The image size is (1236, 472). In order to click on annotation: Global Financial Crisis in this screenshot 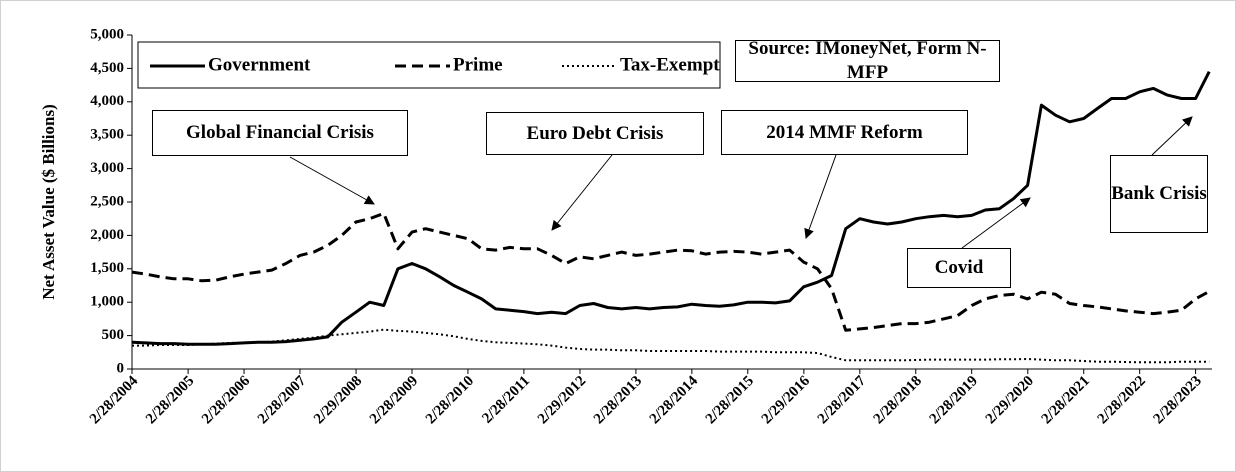, I will do `click(280, 133)`.